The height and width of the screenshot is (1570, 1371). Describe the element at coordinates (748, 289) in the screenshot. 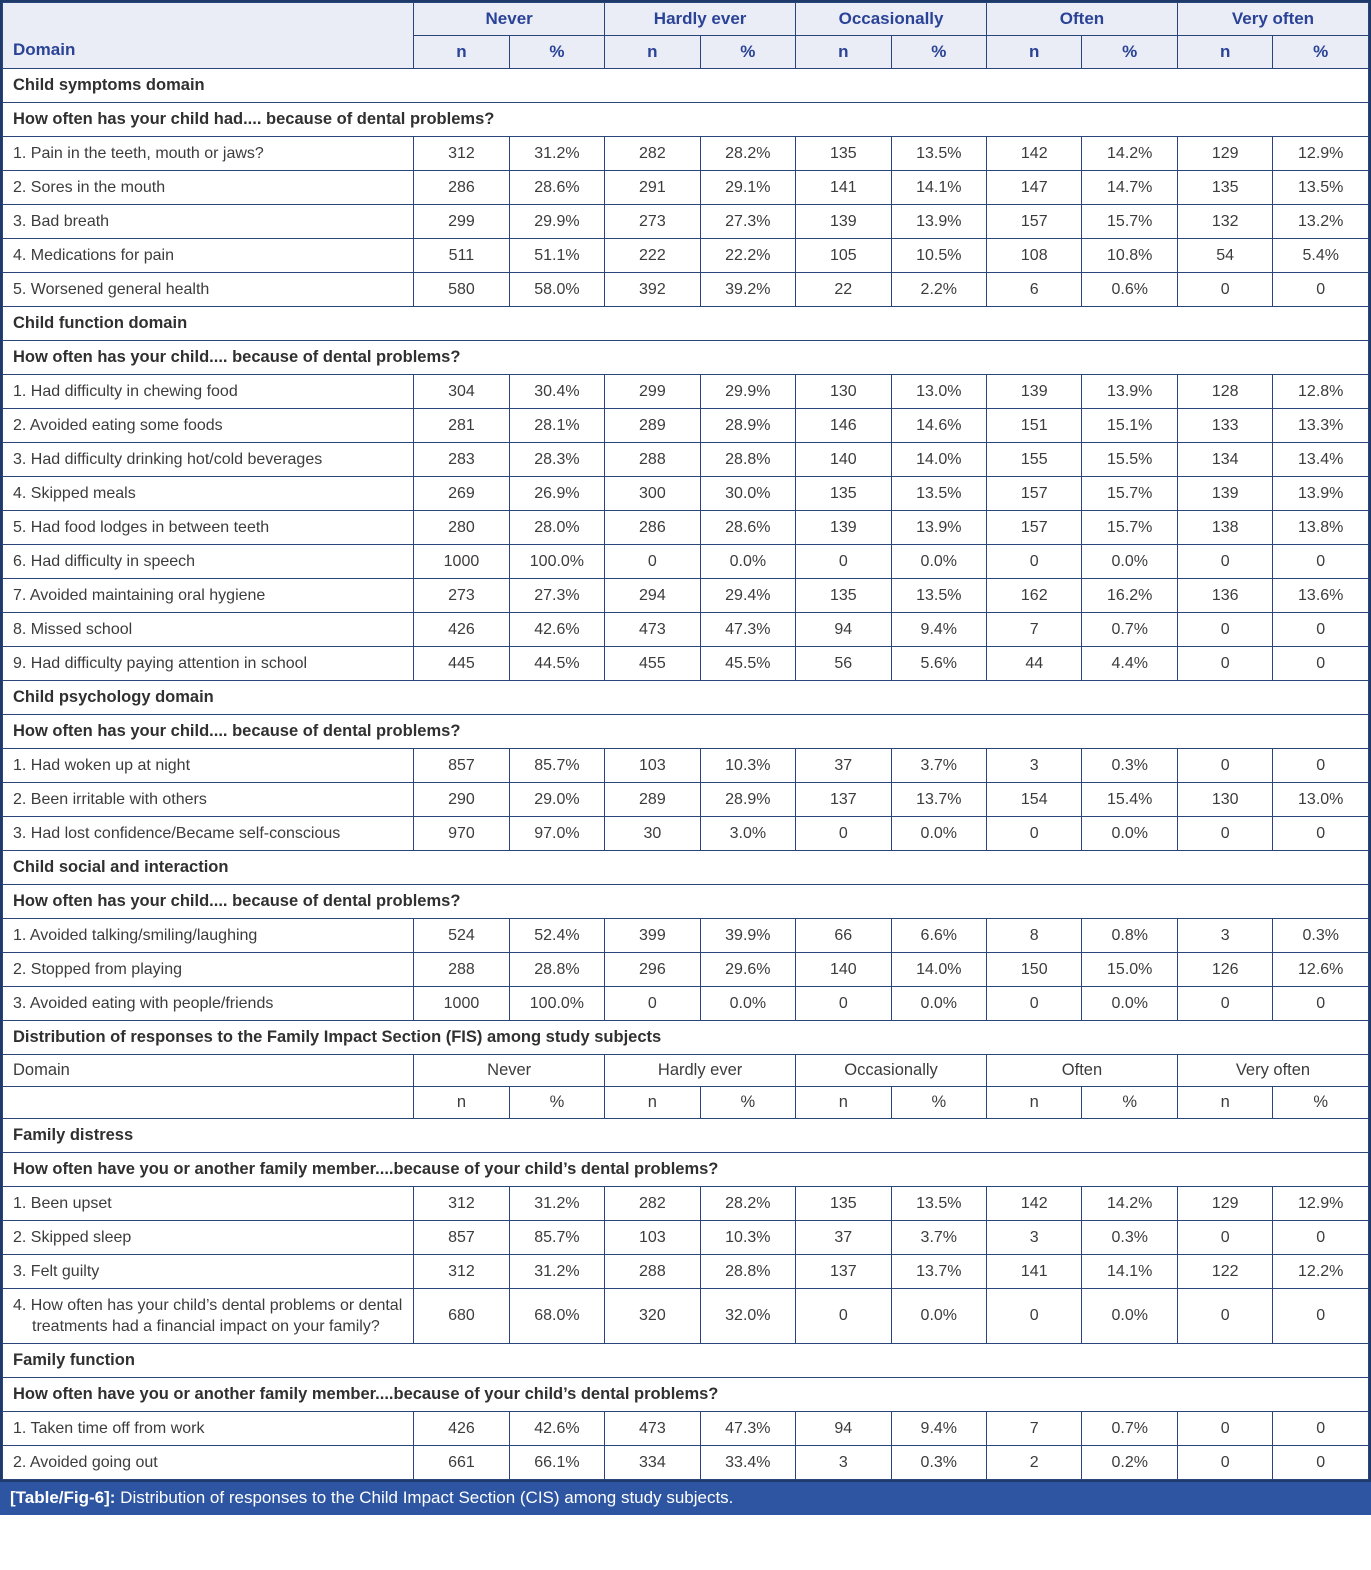

I see `value-cell: 39.2%` at that location.